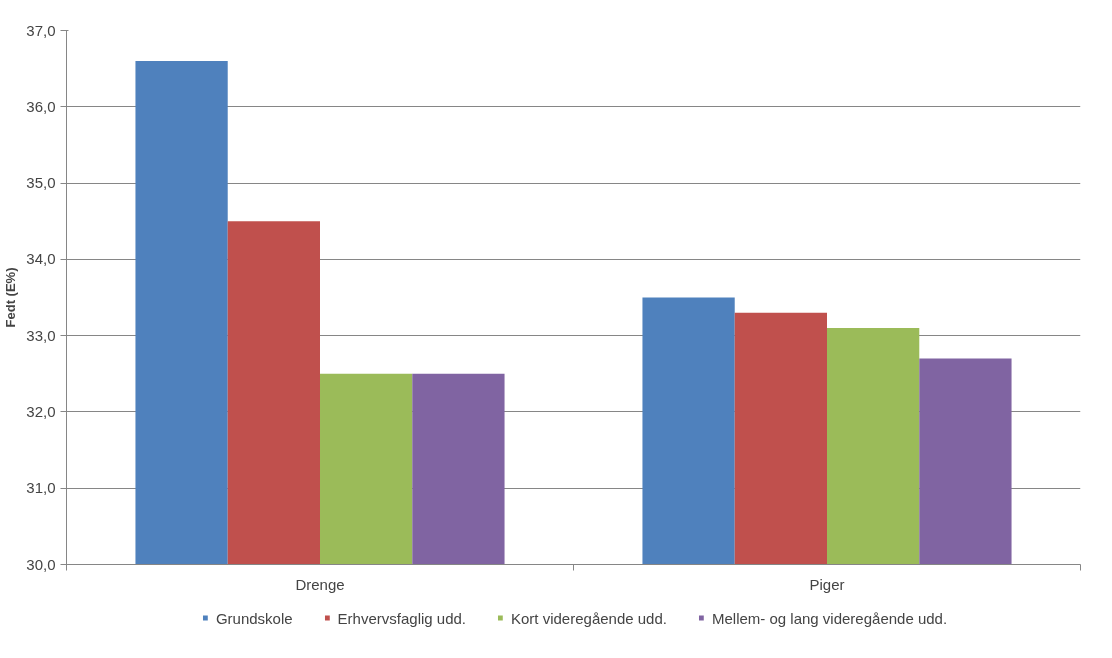  What do you see at coordinates (589, 617) in the screenshot?
I see `legend-label: Kort videregående udd.` at bounding box center [589, 617].